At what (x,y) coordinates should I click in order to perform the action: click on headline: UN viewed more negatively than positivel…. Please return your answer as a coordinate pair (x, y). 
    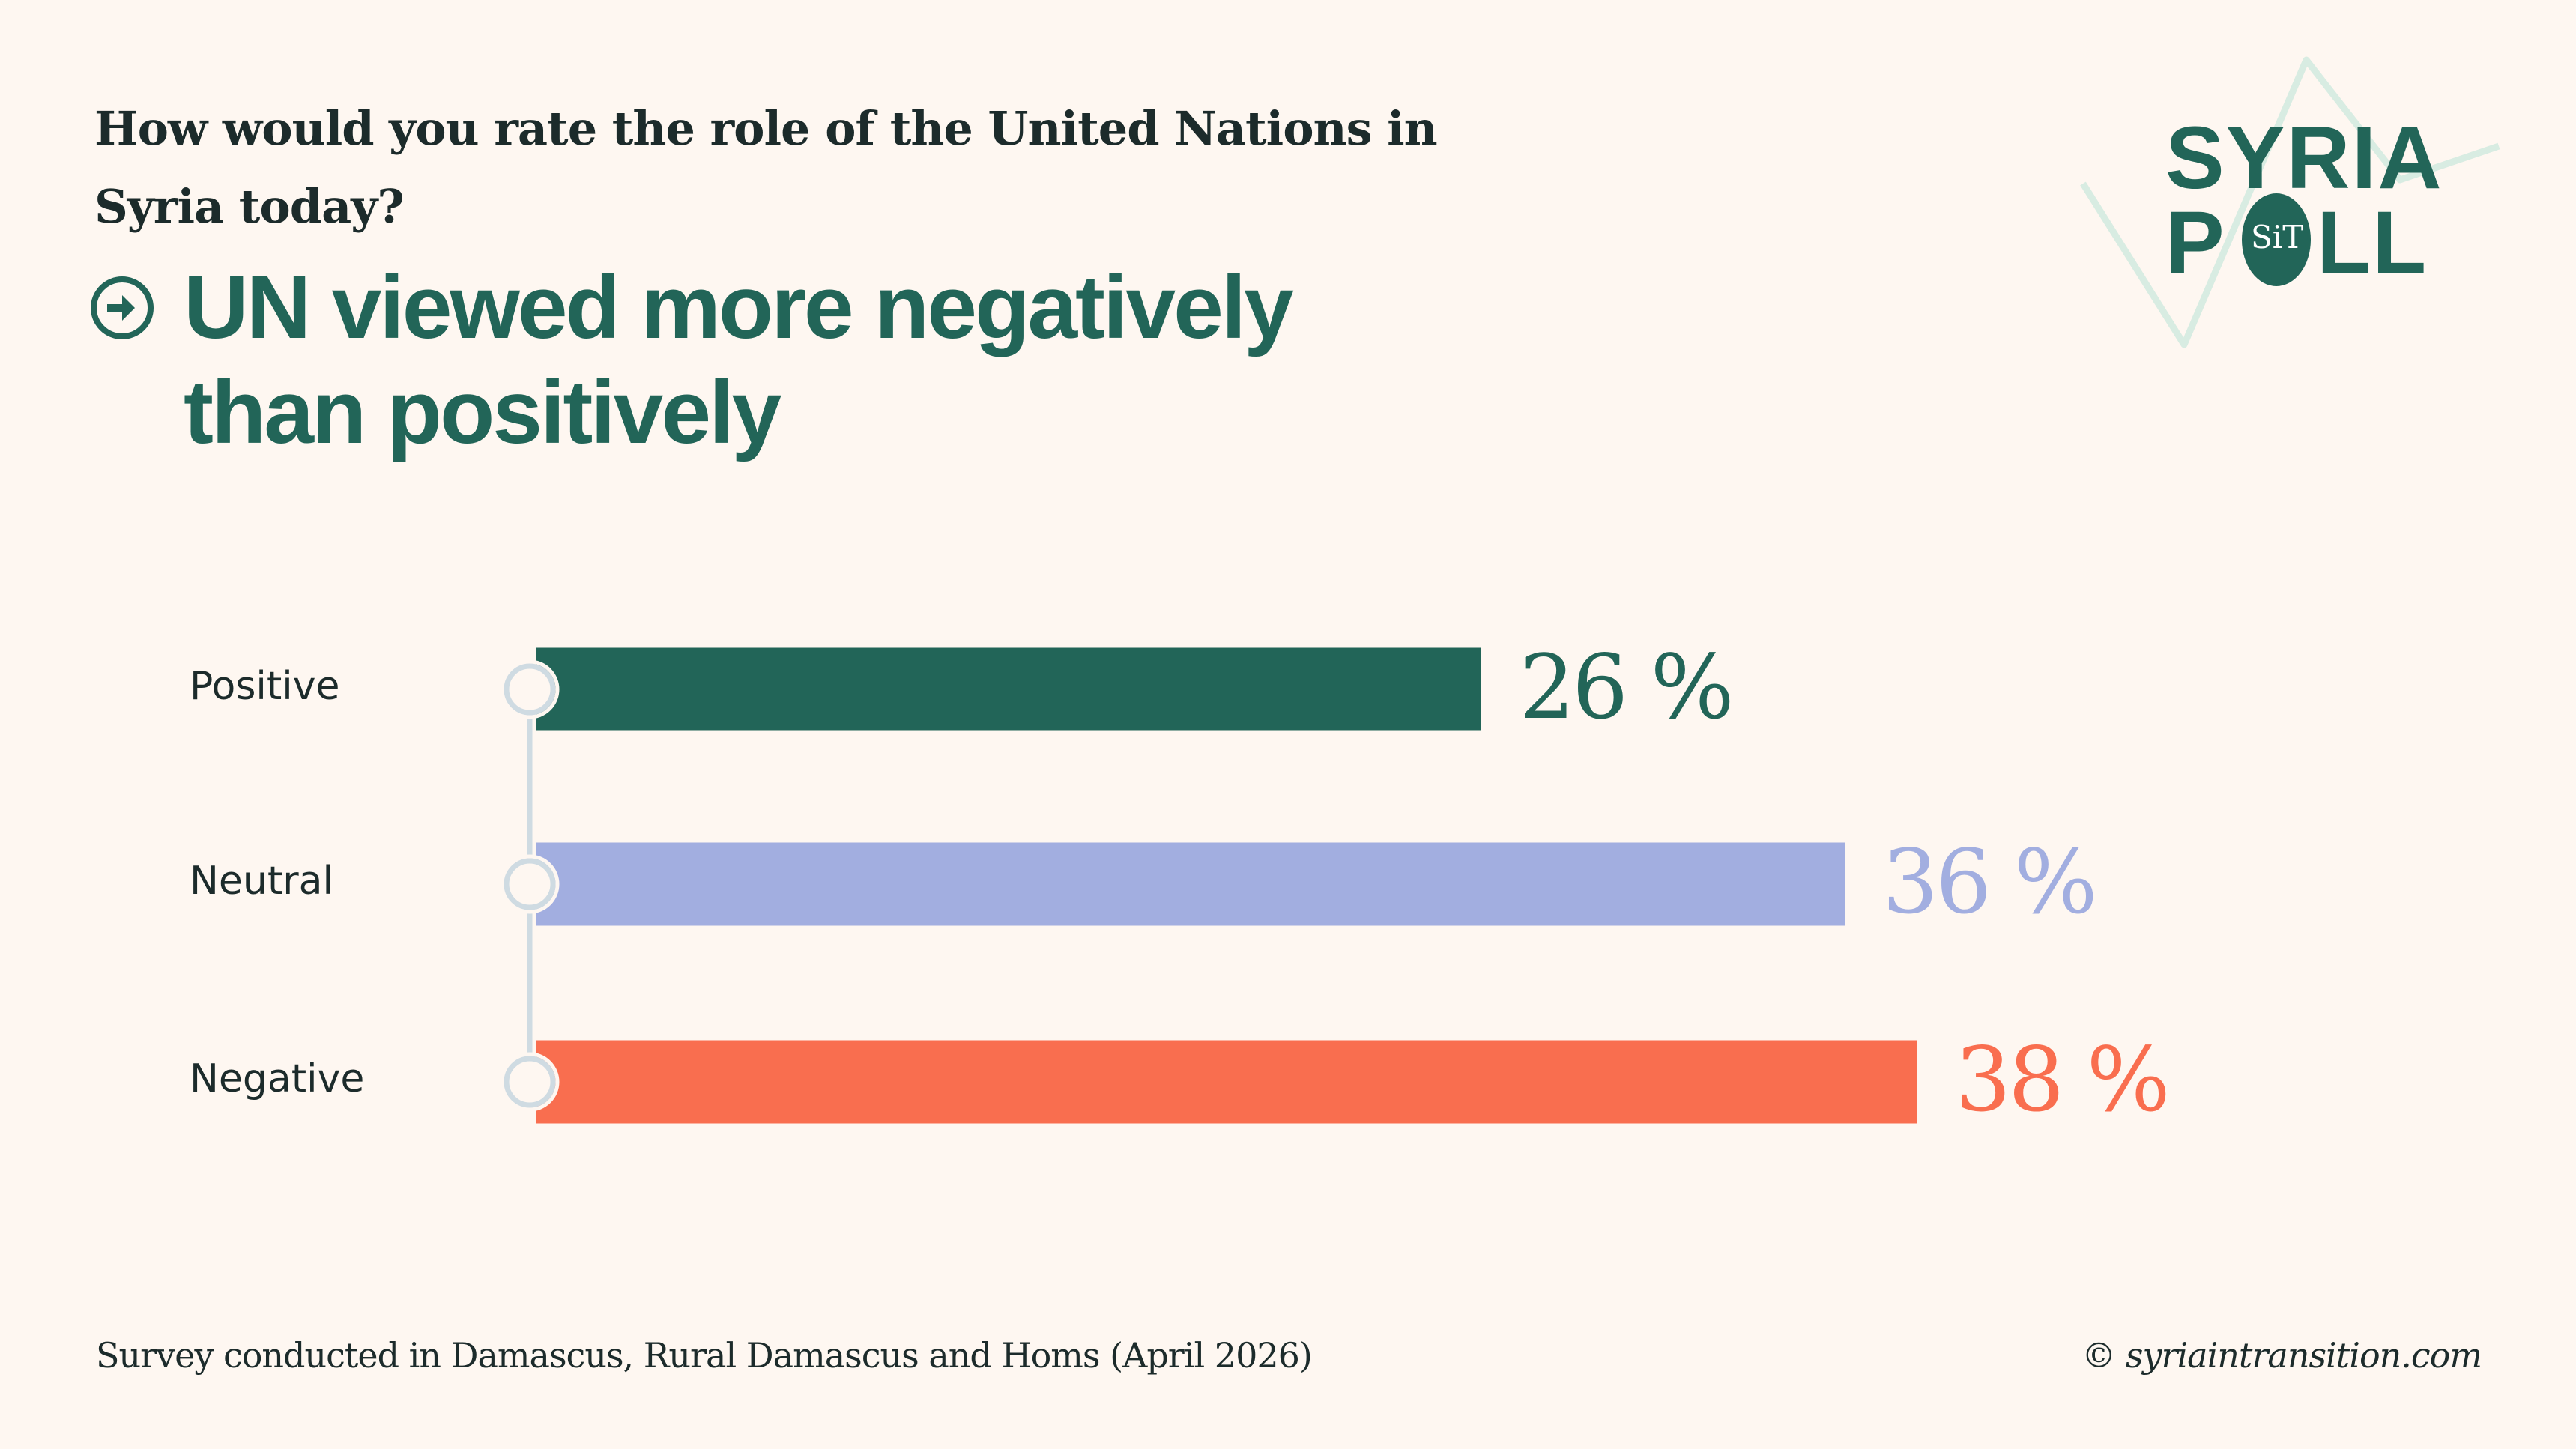
    Looking at the image, I should click on (739, 359).